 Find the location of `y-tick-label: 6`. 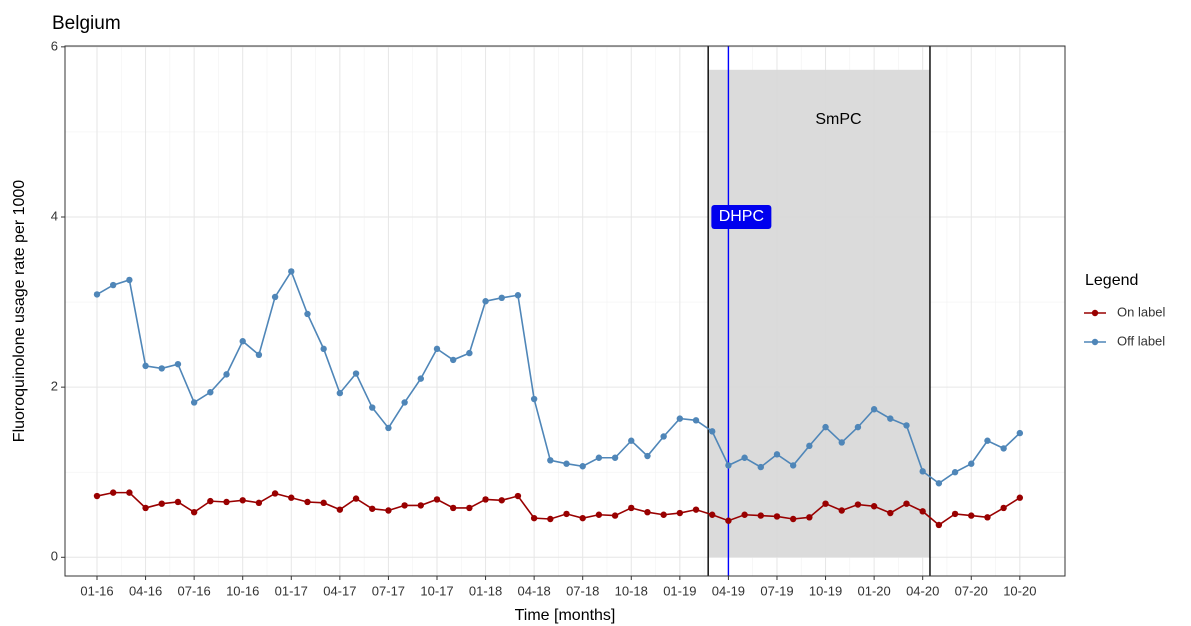

y-tick-label: 6 is located at coordinates (54, 45).